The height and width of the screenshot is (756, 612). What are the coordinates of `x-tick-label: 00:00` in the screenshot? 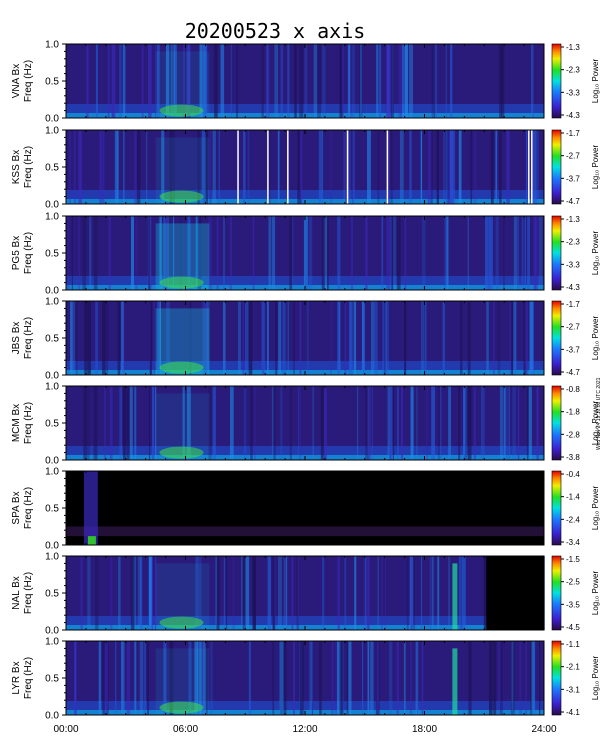 It's located at (65, 729).